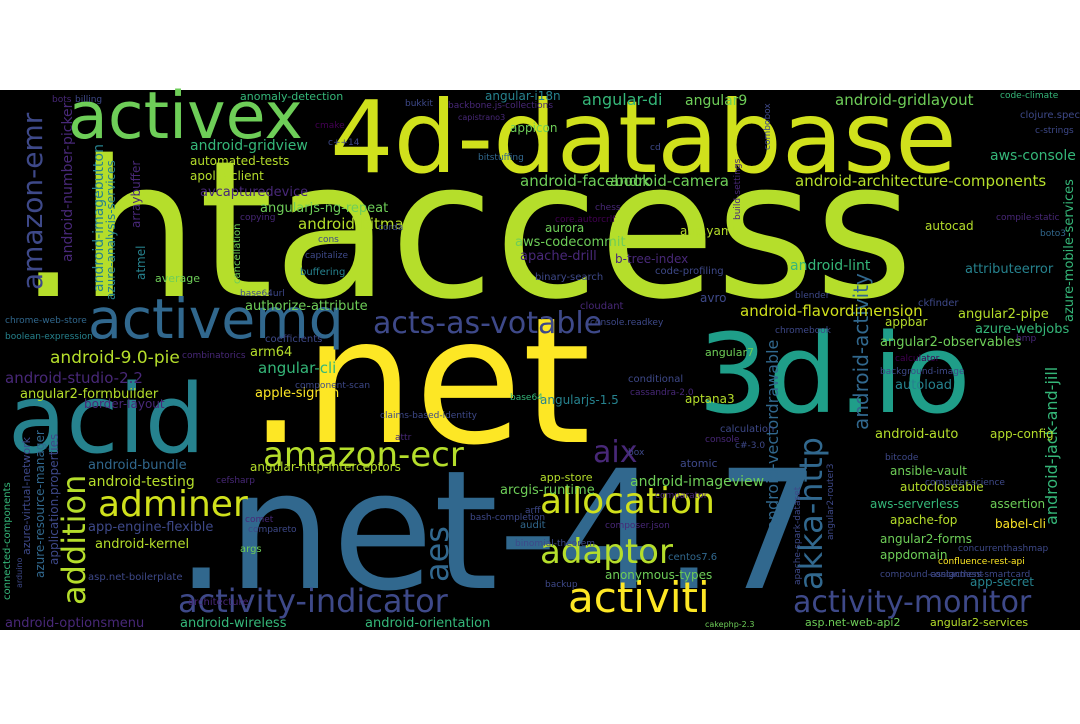 The width and height of the screenshot is (1080, 724). I want to click on word: conditional, so click(655, 379).